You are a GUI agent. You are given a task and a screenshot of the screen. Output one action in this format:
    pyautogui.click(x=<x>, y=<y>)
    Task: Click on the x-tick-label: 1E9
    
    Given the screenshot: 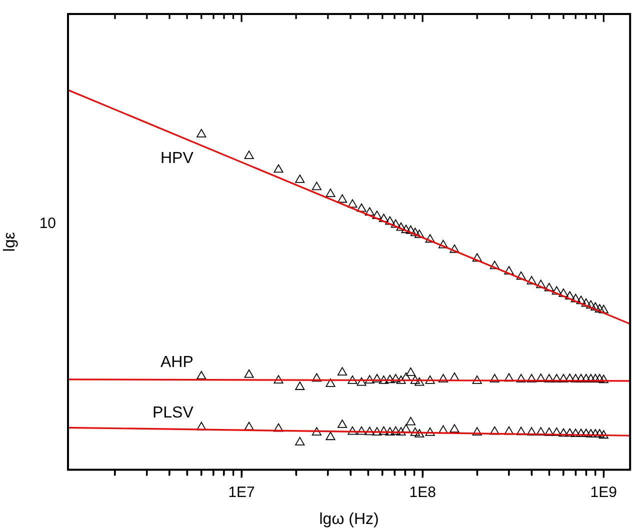 What is the action you would take?
    pyautogui.click(x=603, y=492)
    